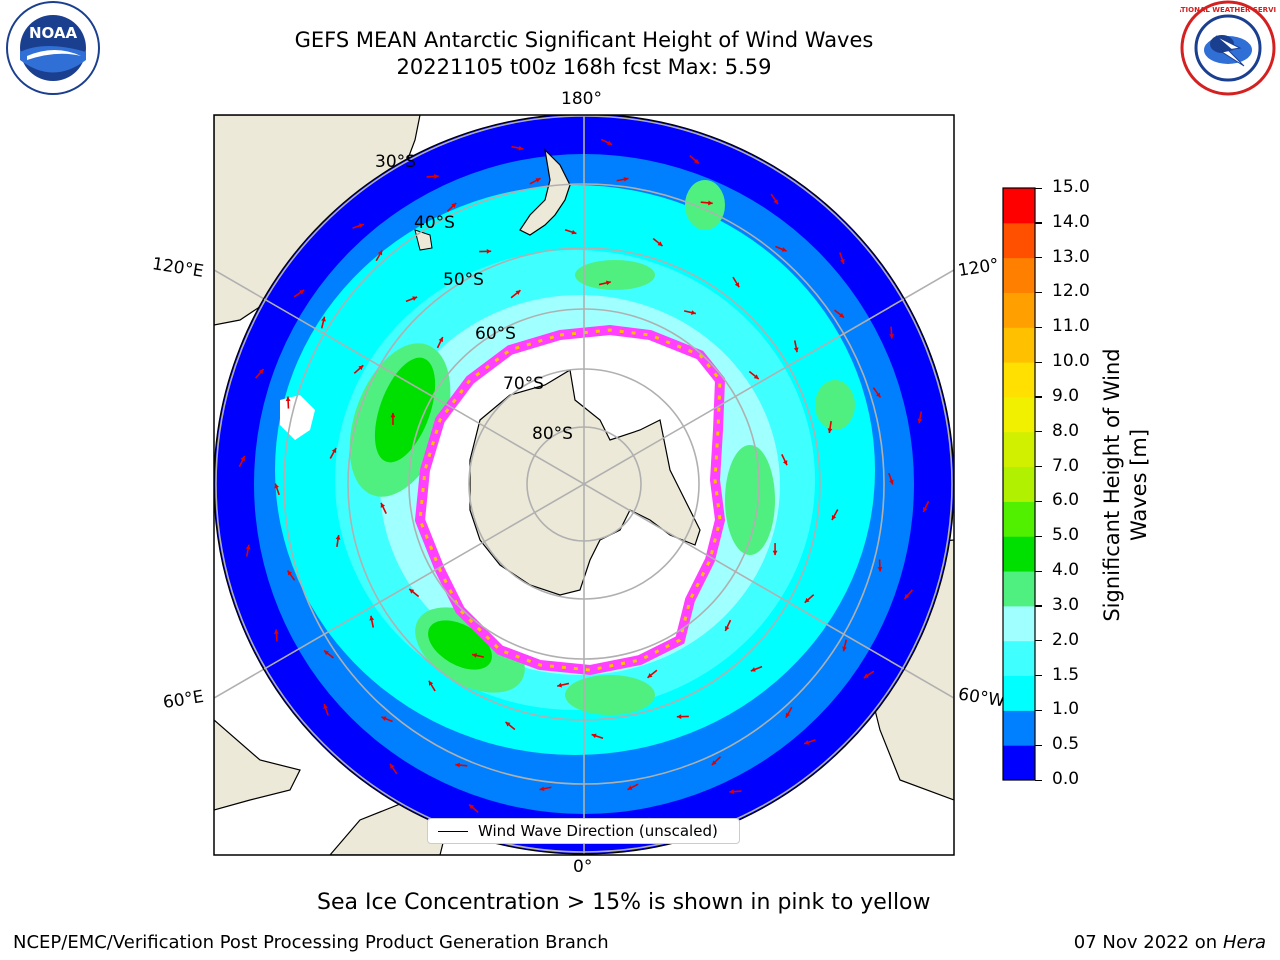 Image resolution: width=1280 pixels, height=960 pixels. Describe the element at coordinates (405, 410) in the screenshot. I see `wave-max-west` at that location.